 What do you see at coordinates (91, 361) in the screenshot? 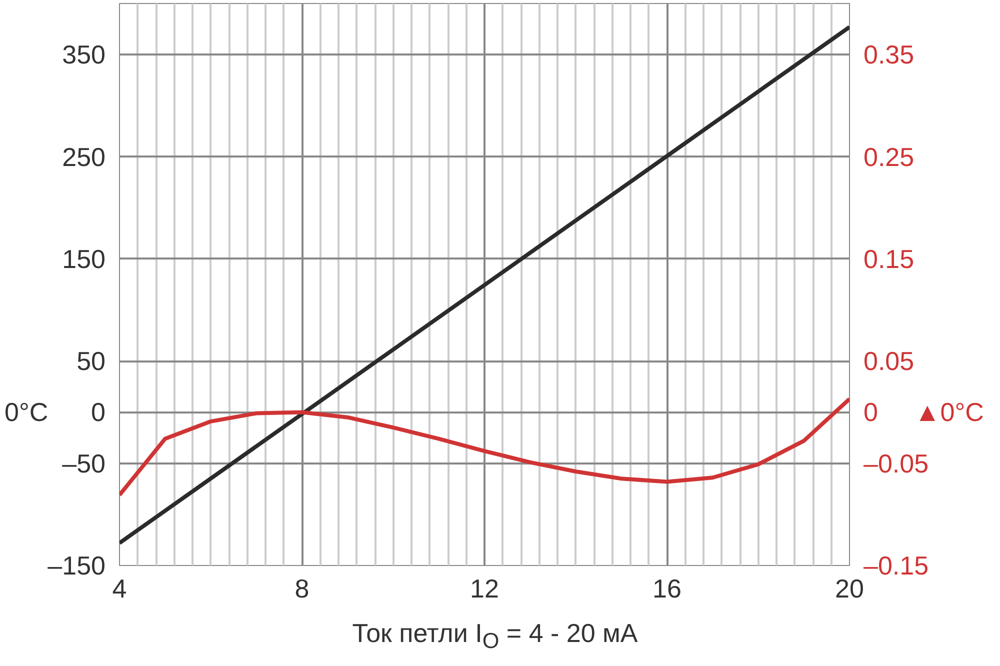
I see `y-tick-label: 50` at bounding box center [91, 361].